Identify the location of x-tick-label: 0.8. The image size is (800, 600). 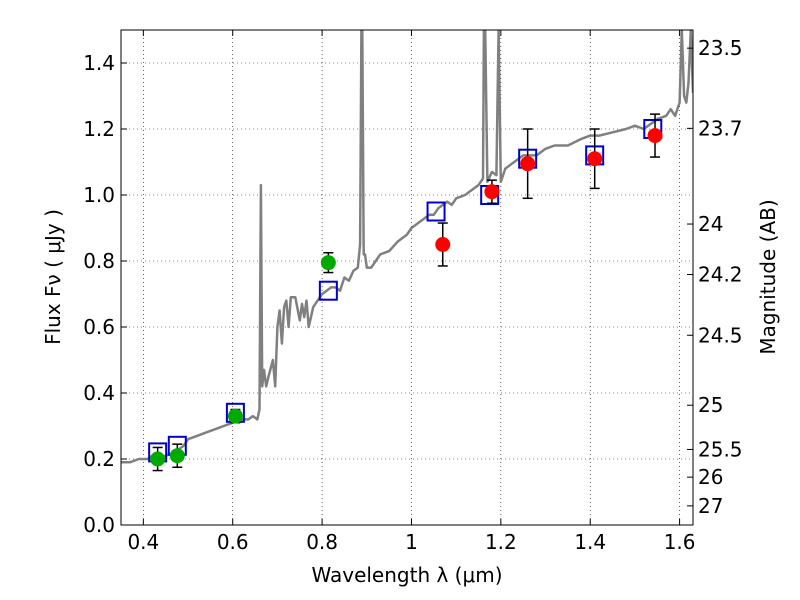
(322, 542).